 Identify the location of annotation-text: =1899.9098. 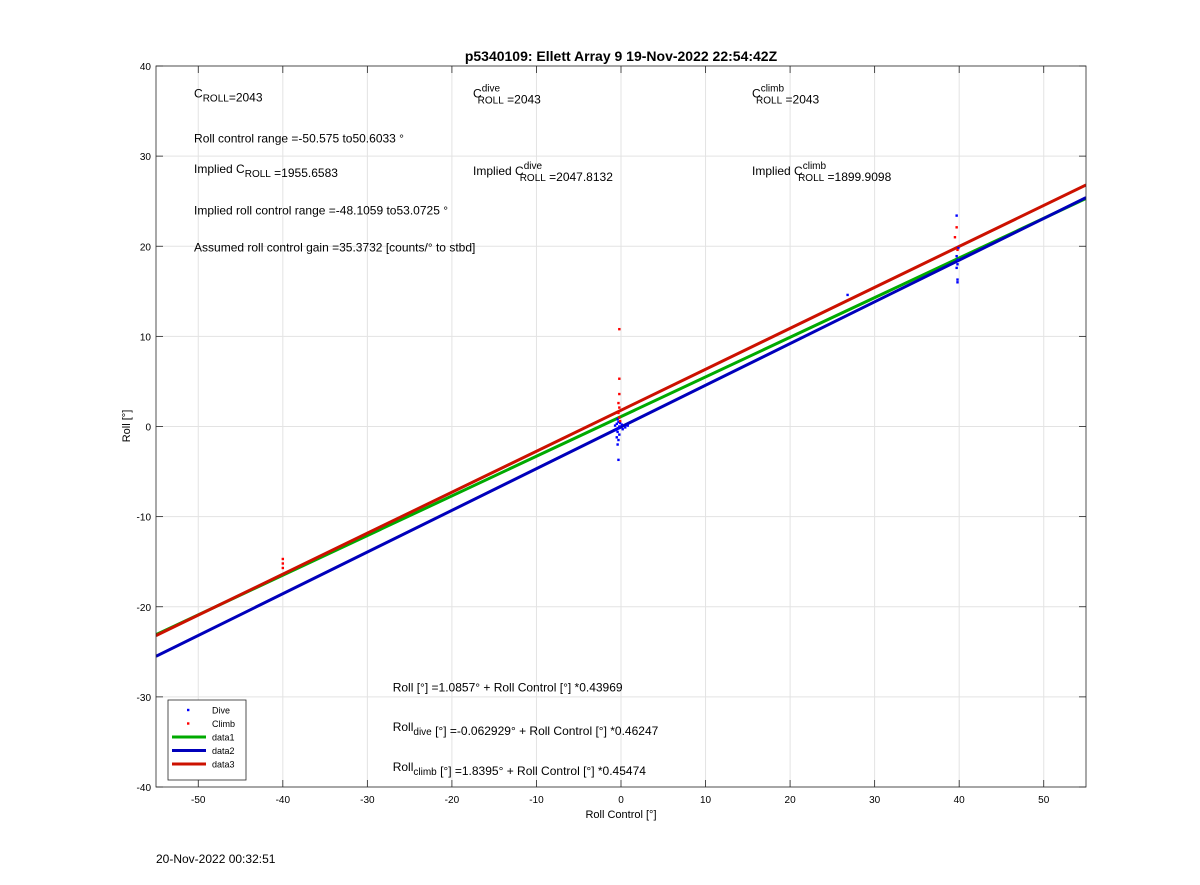
(857, 177).